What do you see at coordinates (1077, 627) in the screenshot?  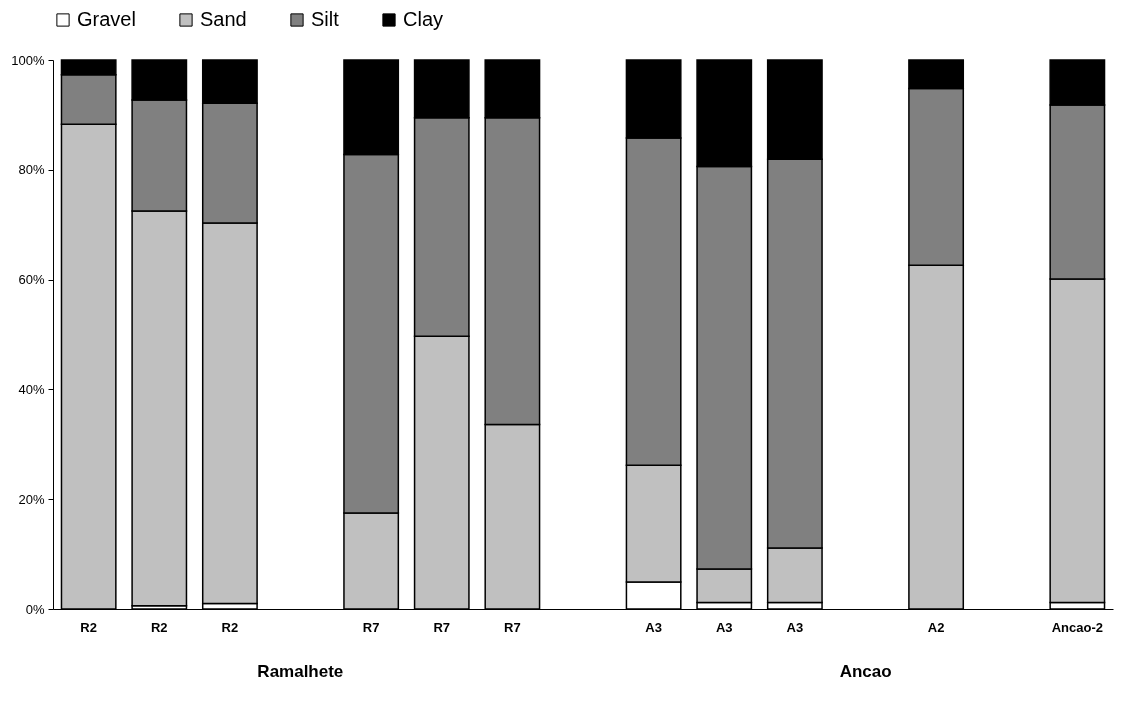 I see `x-tick-label: Ancao-2` at bounding box center [1077, 627].